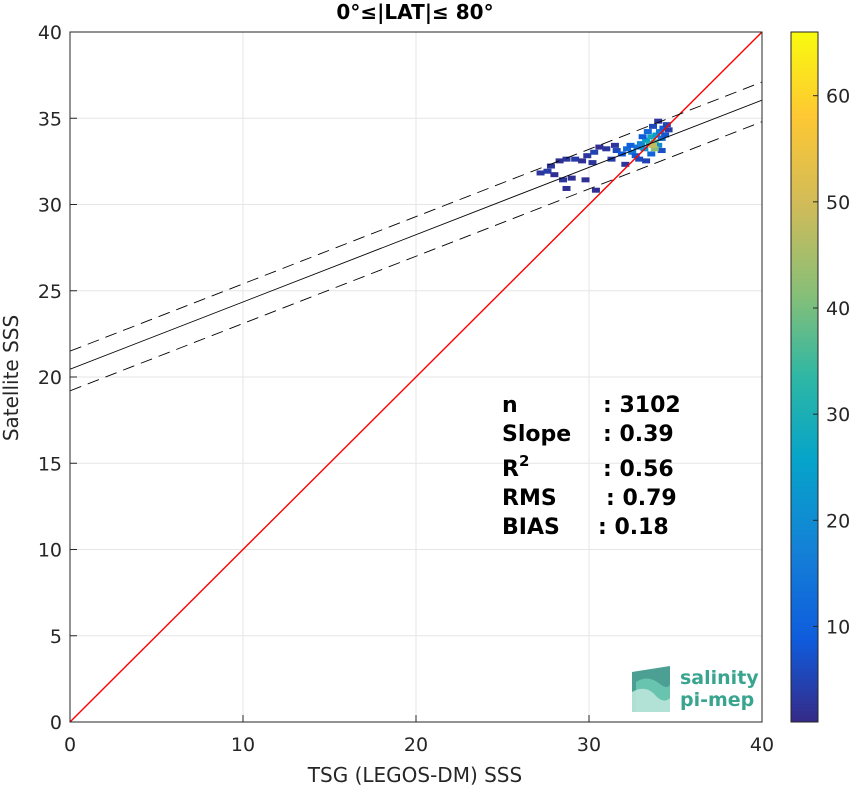 The image size is (851, 789). I want to click on x-axis-ticks: 0 10 20 30 40, so click(419, 735).